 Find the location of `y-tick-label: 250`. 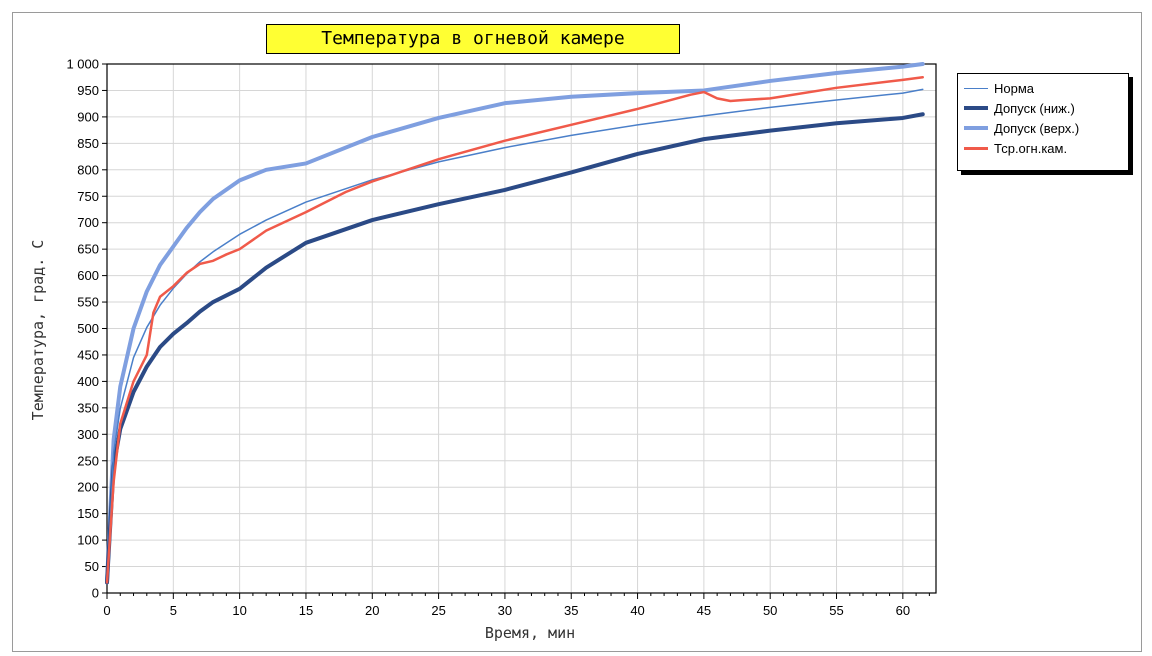

y-tick-label: 250 is located at coordinates (88, 460).